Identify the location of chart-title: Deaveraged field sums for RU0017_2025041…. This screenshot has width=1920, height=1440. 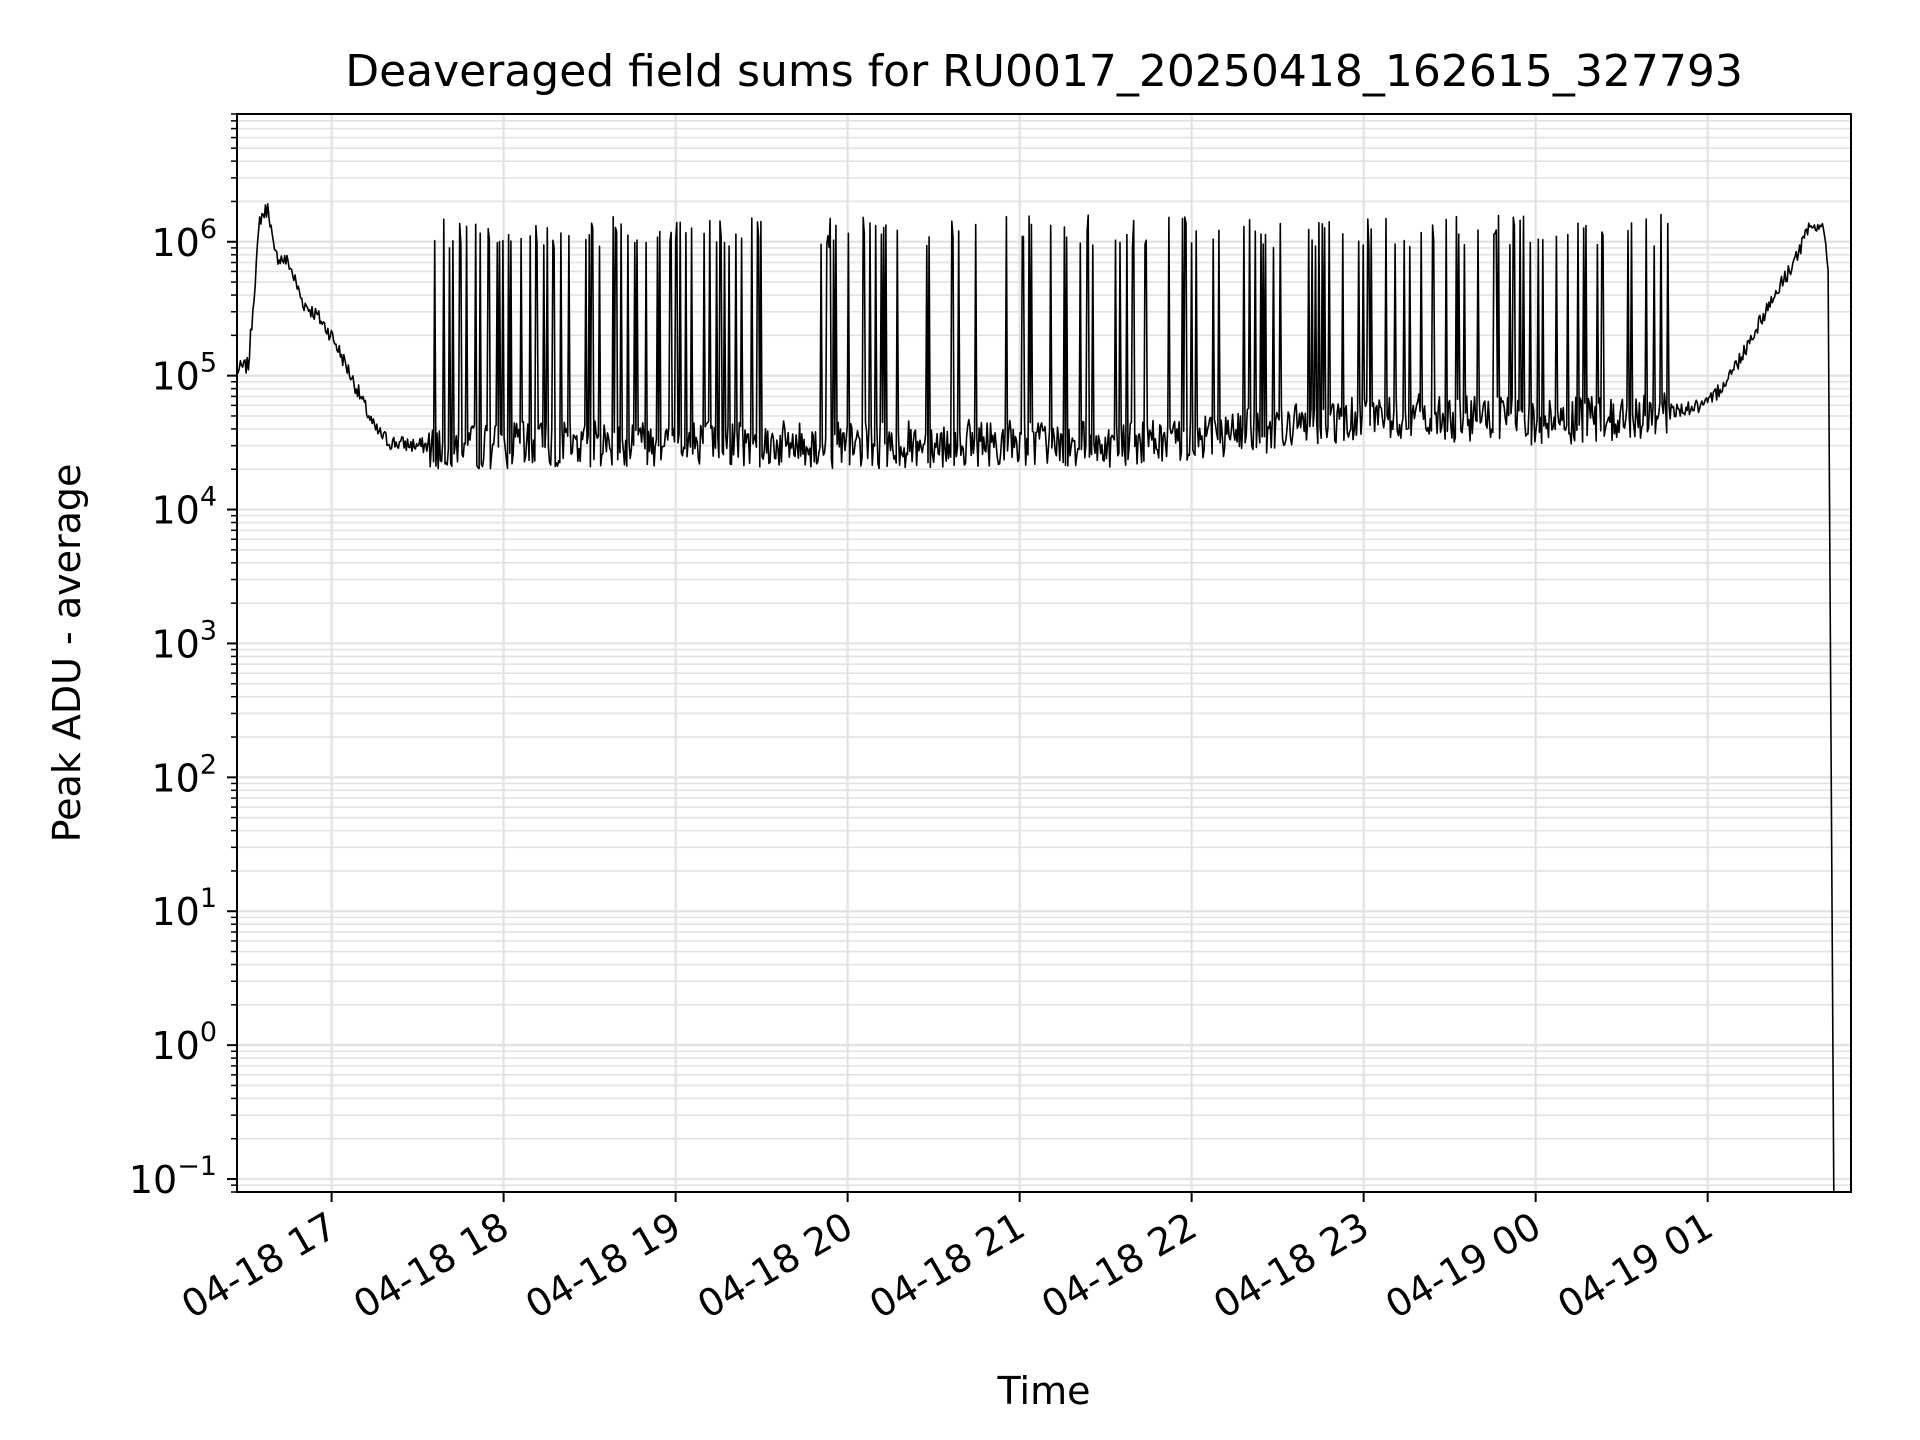
(1044, 71).